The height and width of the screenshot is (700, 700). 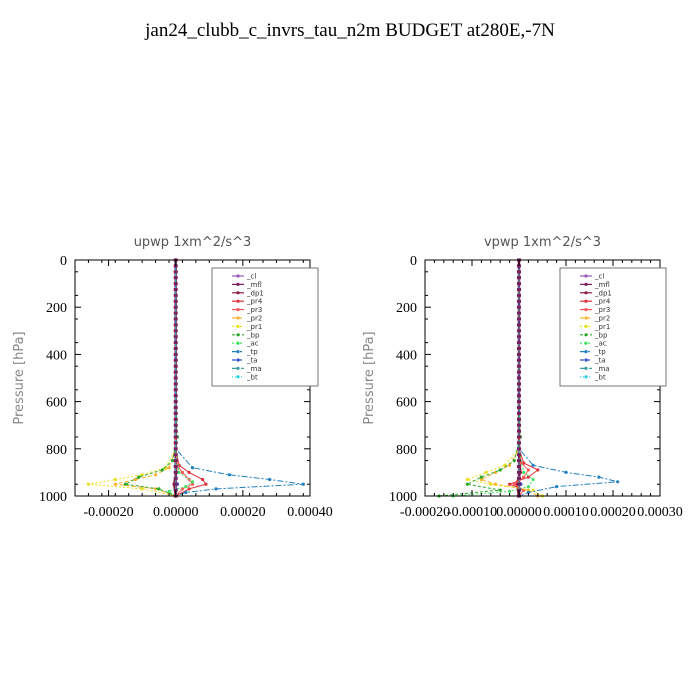 What do you see at coordinates (53, 497) in the screenshot?
I see `y-tick-label: 1000` at bounding box center [53, 497].